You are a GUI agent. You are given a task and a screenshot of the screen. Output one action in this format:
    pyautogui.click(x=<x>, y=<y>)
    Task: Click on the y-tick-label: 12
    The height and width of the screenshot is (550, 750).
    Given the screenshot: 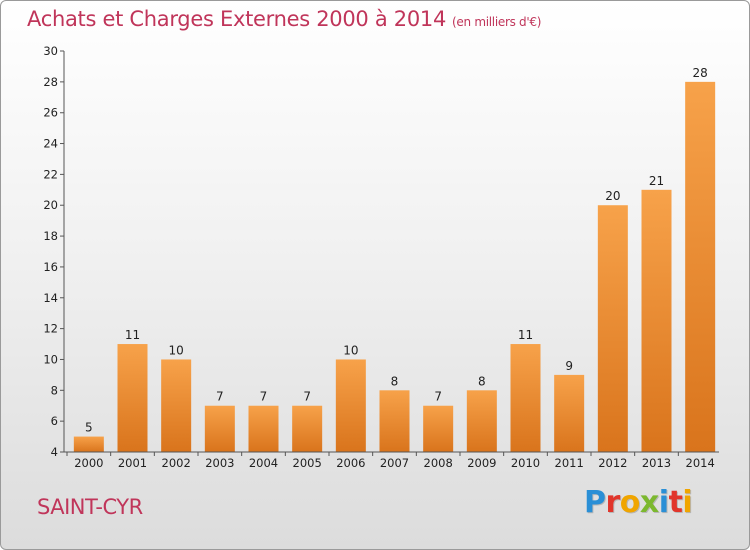 What is the action you would take?
    pyautogui.click(x=50, y=329)
    